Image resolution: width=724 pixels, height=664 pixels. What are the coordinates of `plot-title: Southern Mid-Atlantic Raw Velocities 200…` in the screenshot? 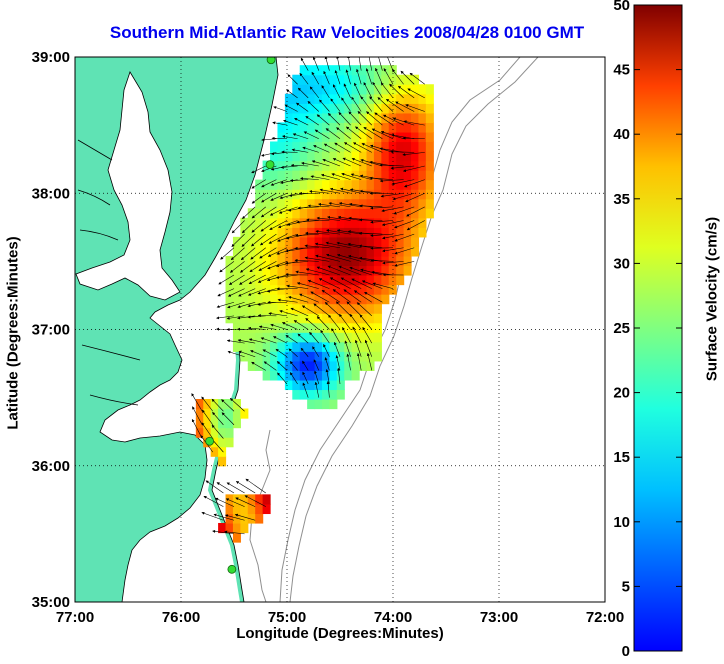 It's located at (347, 33).